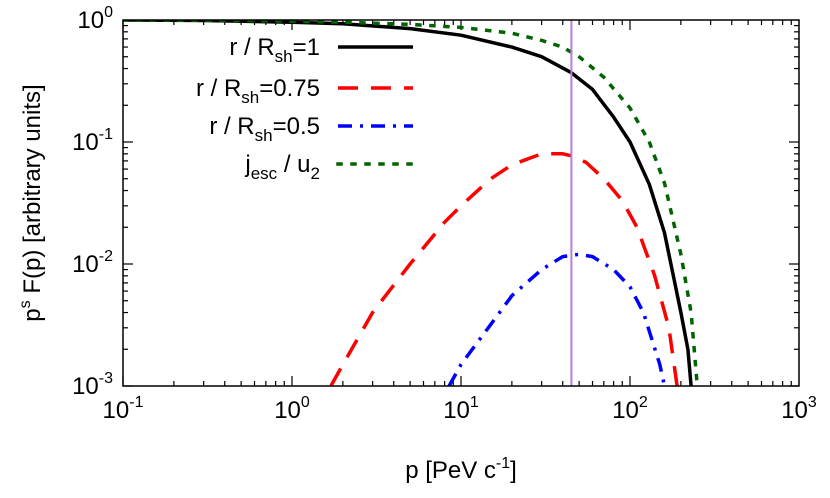 This screenshot has width=830, height=498. I want to click on x-axis-label-base: p [PeV c, so click(450, 470).